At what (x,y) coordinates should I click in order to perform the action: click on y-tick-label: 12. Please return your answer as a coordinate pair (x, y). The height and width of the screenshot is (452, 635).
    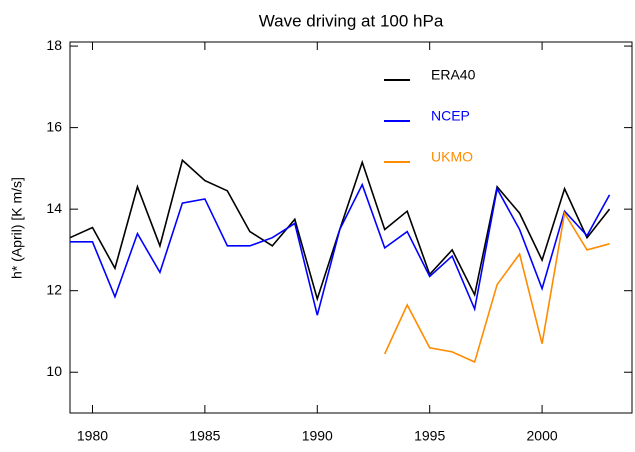
    Looking at the image, I should click on (54, 289).